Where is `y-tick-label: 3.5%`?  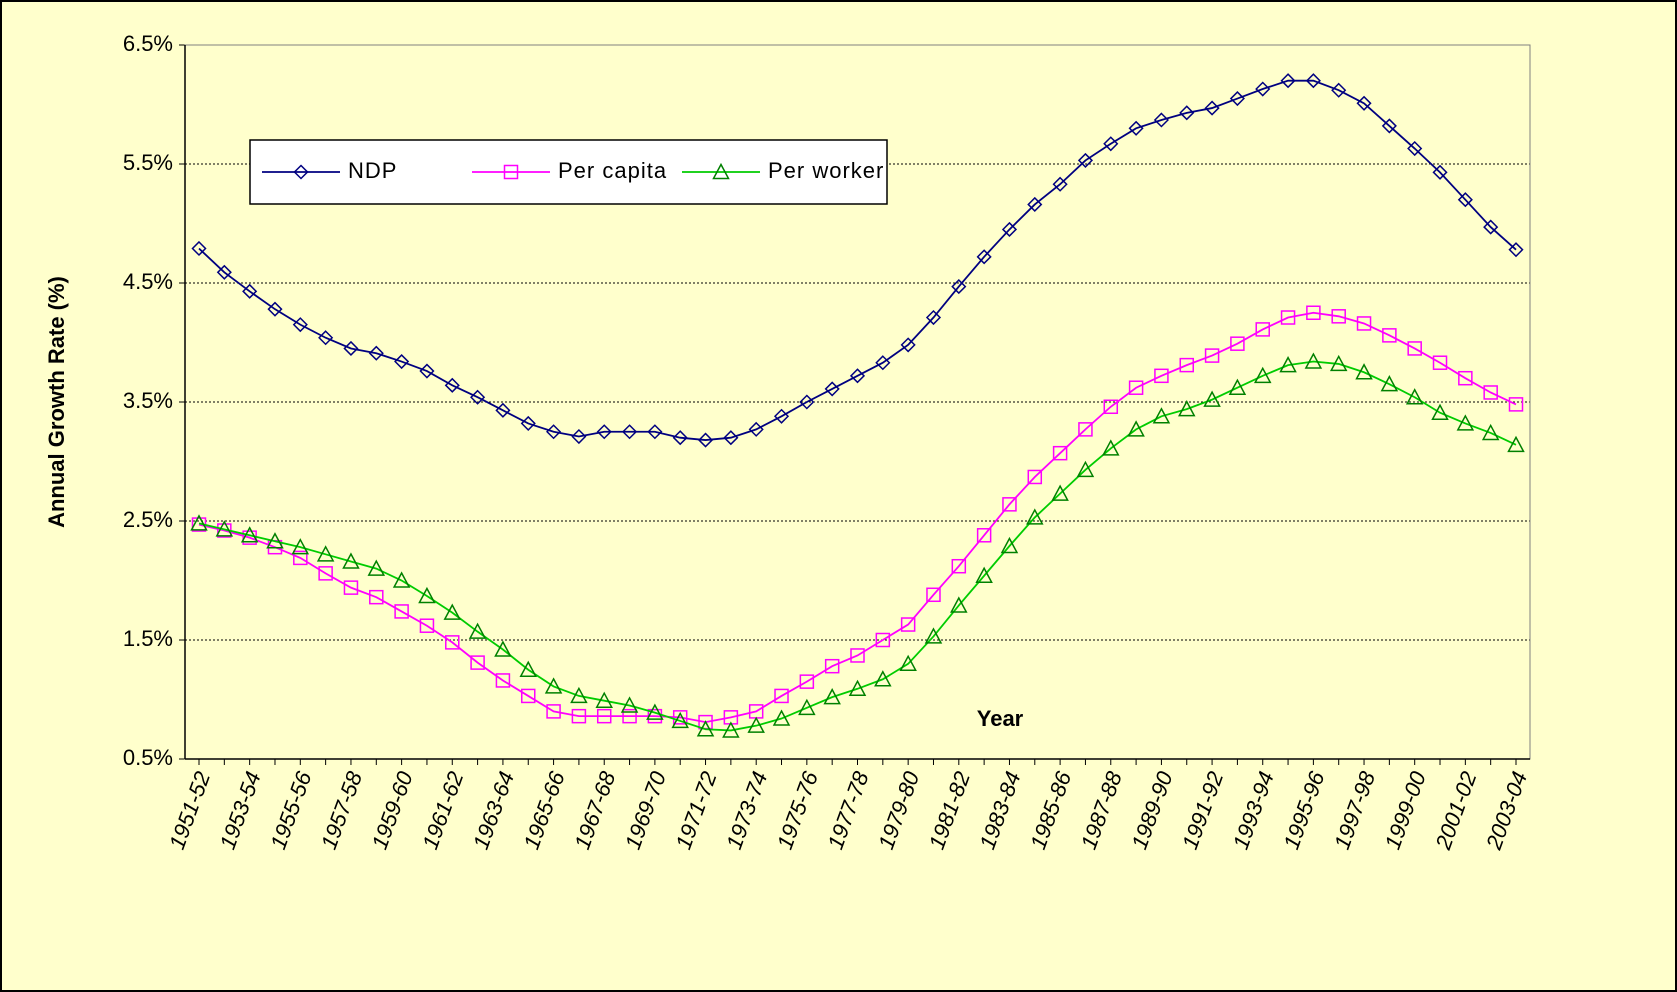 y-tick-label: 3.5% is located at coordinates (148, 400).